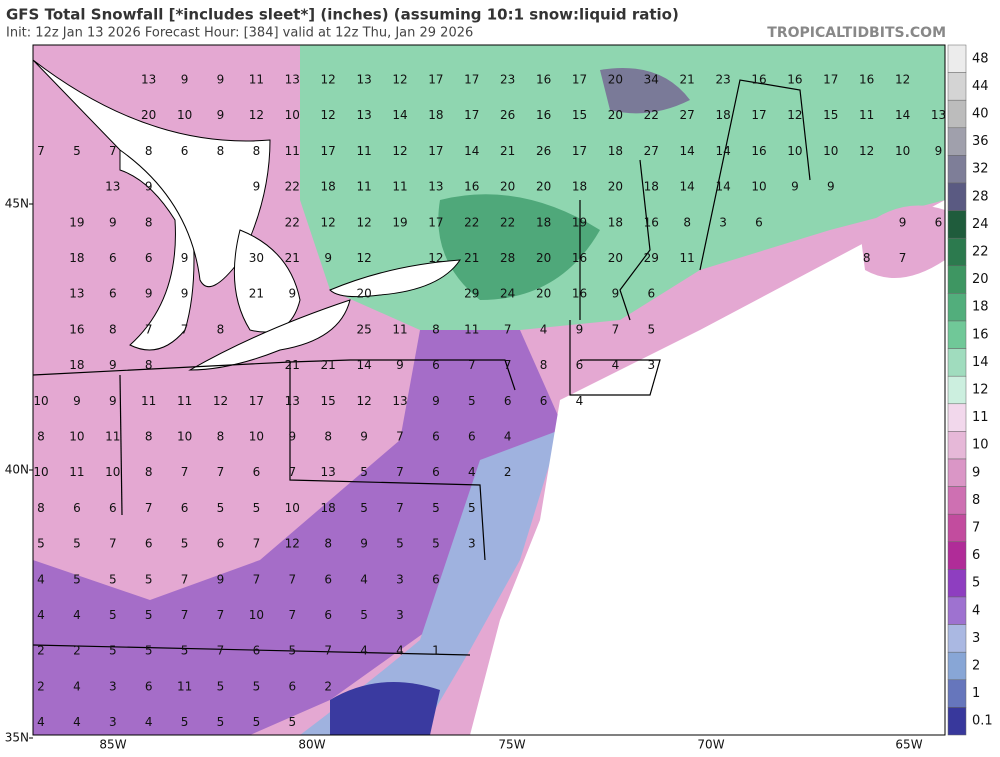 The width and height of the screenshot is (1000, 757). What do you see at coordinates (980, 390) in the screenshot?
I see `colorbar-label: 12` at bounding box center [980, 390].